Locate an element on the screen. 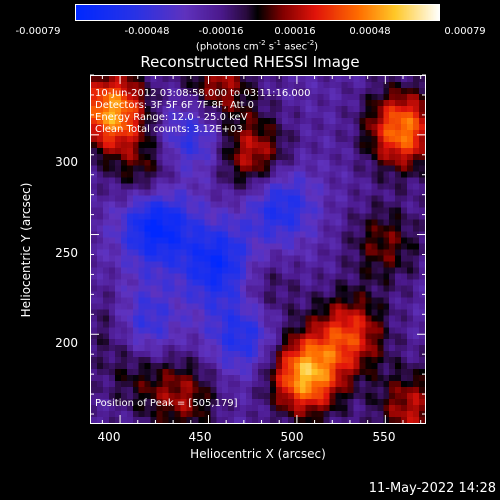 This screenshot has height=500, width=500. x-tick-label: 500 is located at coordinates (292, 437).